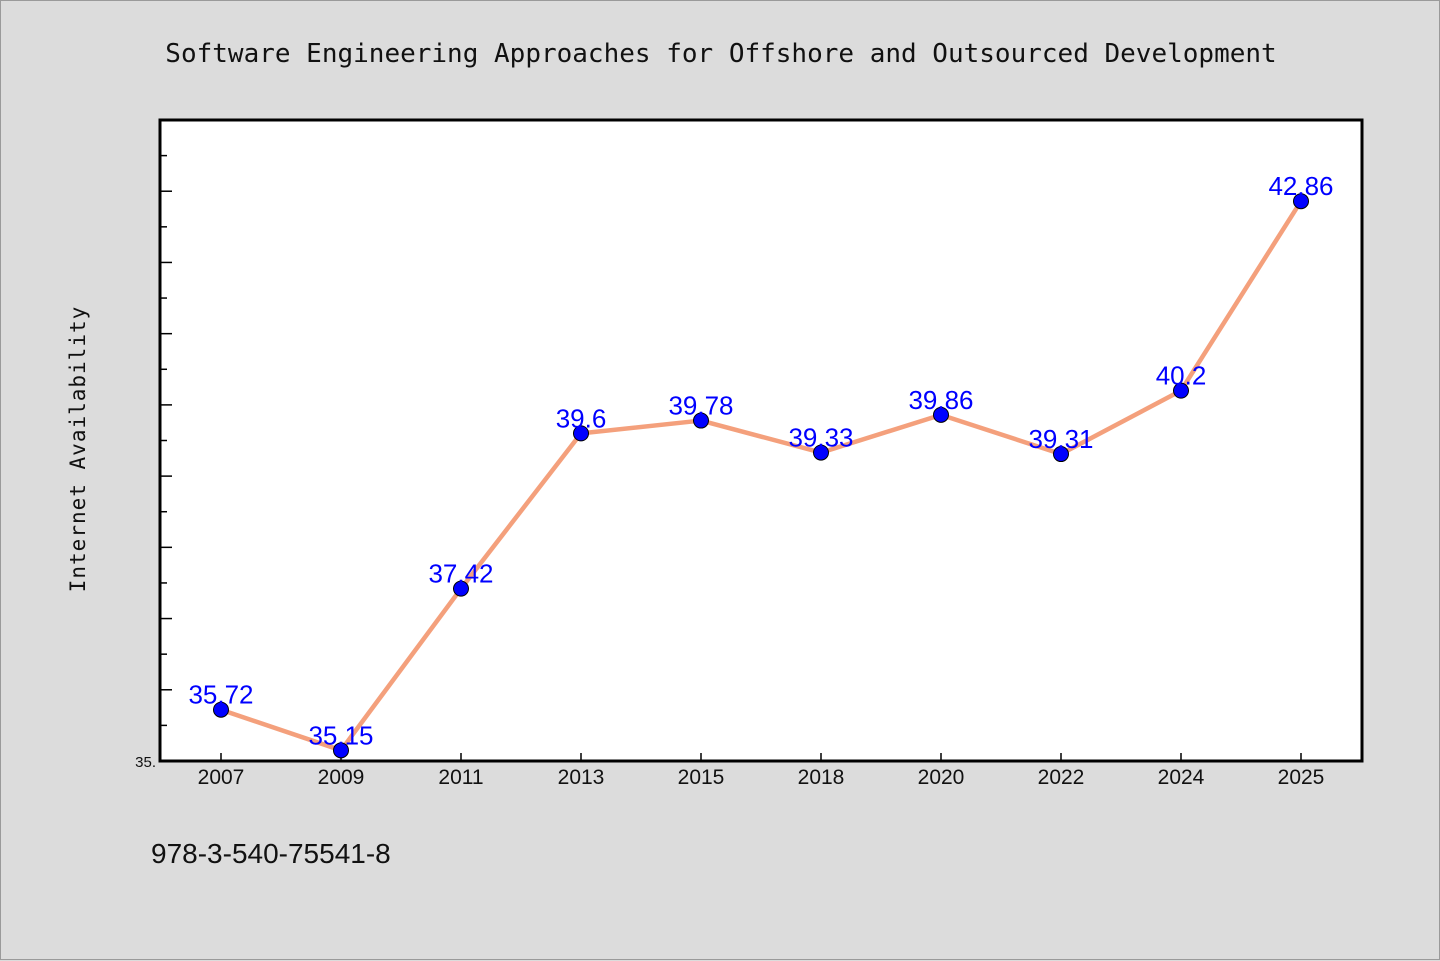 This screenshot has width=1440, height=961. What do you see at coordinates (460, 574) in the screenshot?
I see `data-label: 37.42` at bounding box center [460, 574].